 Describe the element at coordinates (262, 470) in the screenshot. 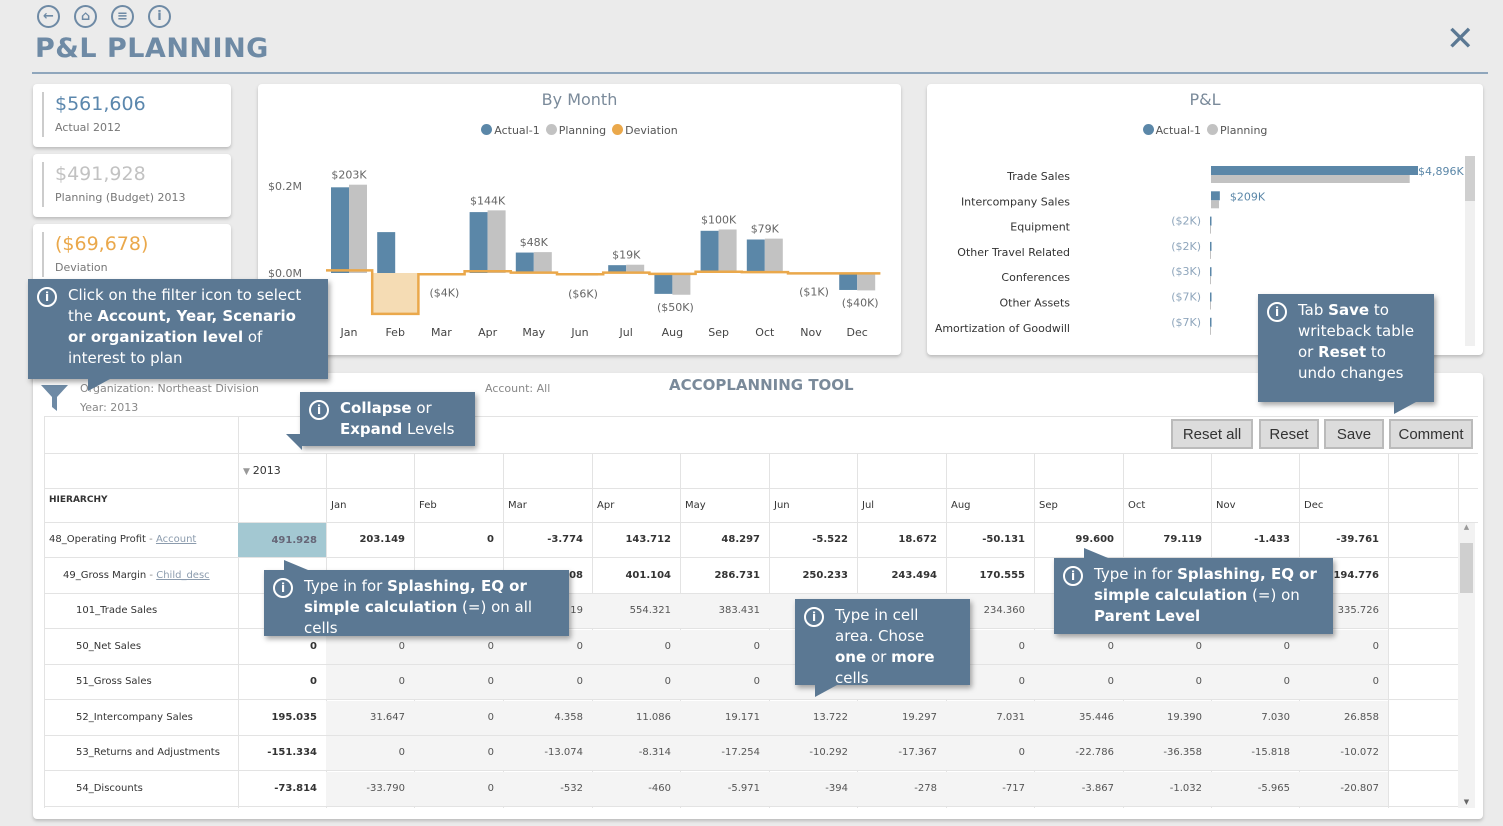

I see `year-toggle: ▼ 2013` at that location.